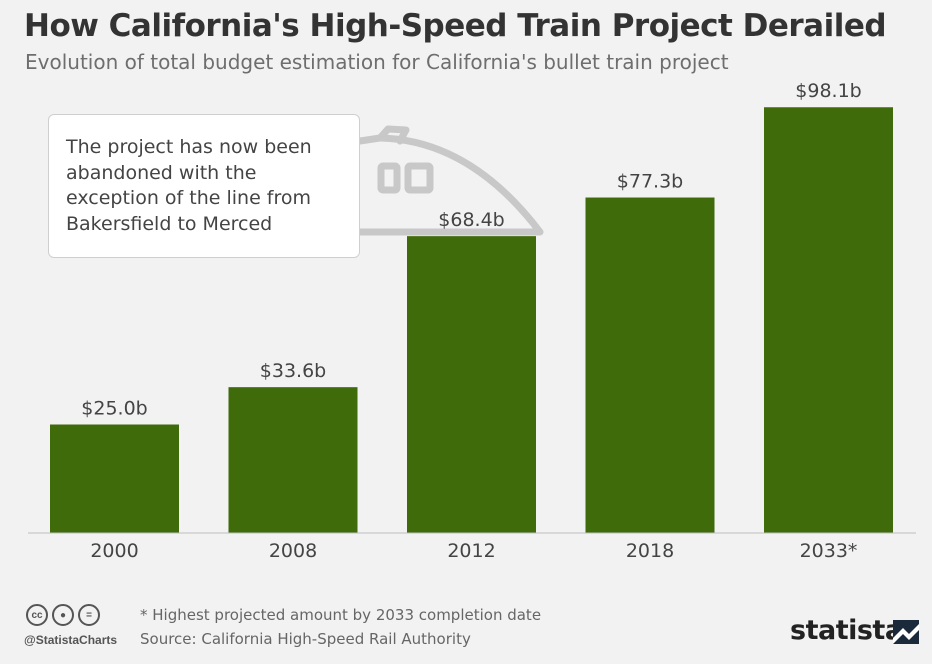 The height and width of the screenshot is (664, 932). What do you see at coordinates (71, 640) in the screenshot?
I see `statista-handle: @StatistaCharts` at bounding box center [71, 640].